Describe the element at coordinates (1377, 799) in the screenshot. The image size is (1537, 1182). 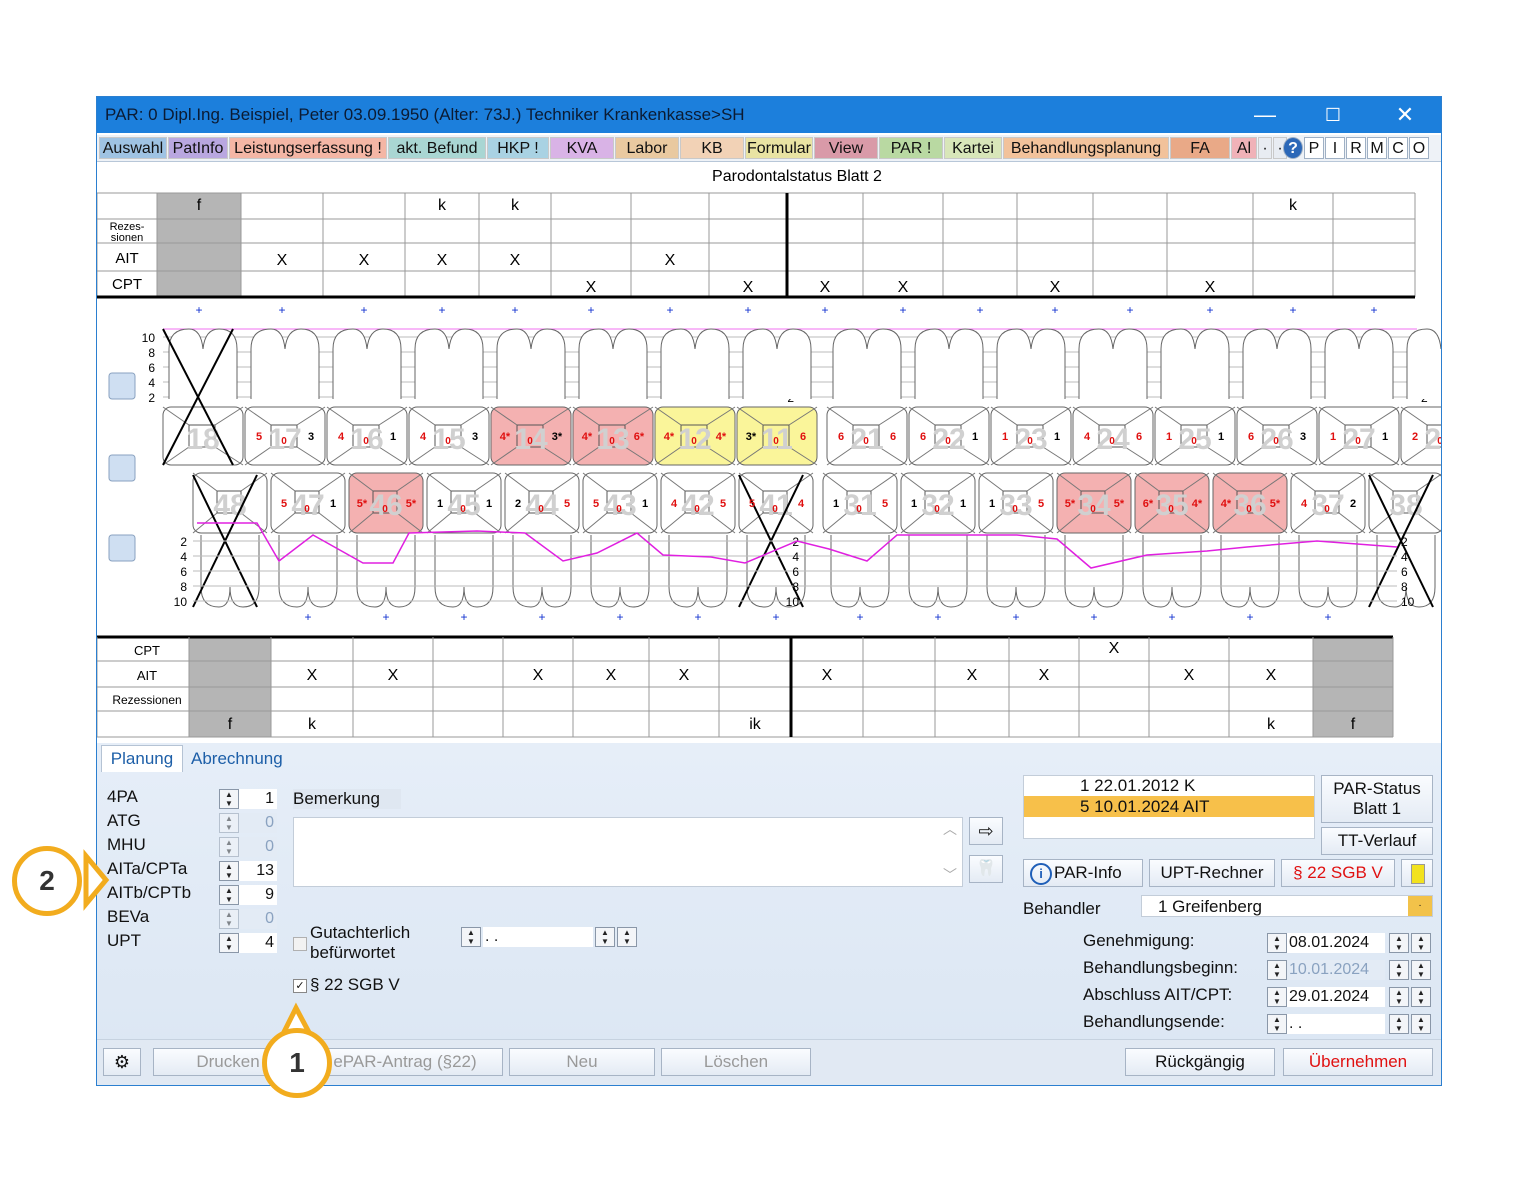
I see `par-status-button: PAR-Status Blatt 1` at that location.